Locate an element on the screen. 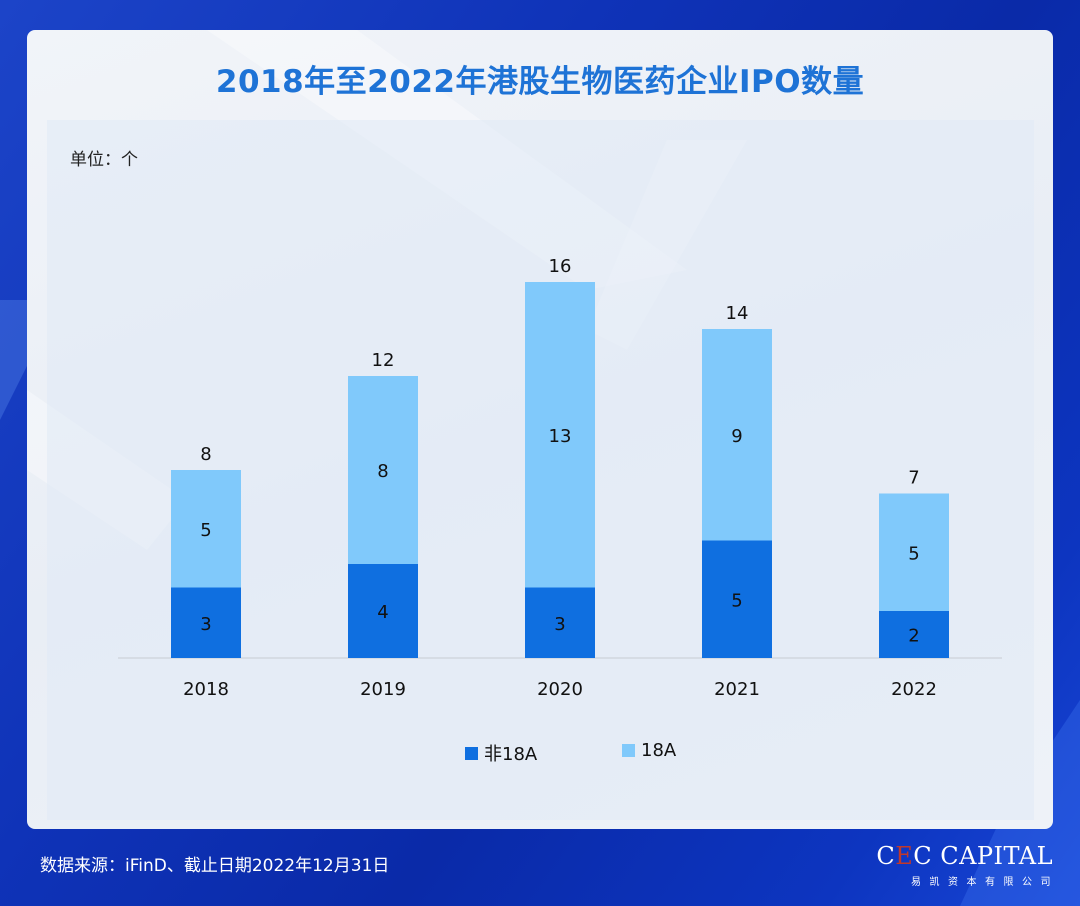 Image resolution: width=1080 pixels, height=906 pixels. value-label-non18a-2019: 4 is located at coordinates (382, 612).